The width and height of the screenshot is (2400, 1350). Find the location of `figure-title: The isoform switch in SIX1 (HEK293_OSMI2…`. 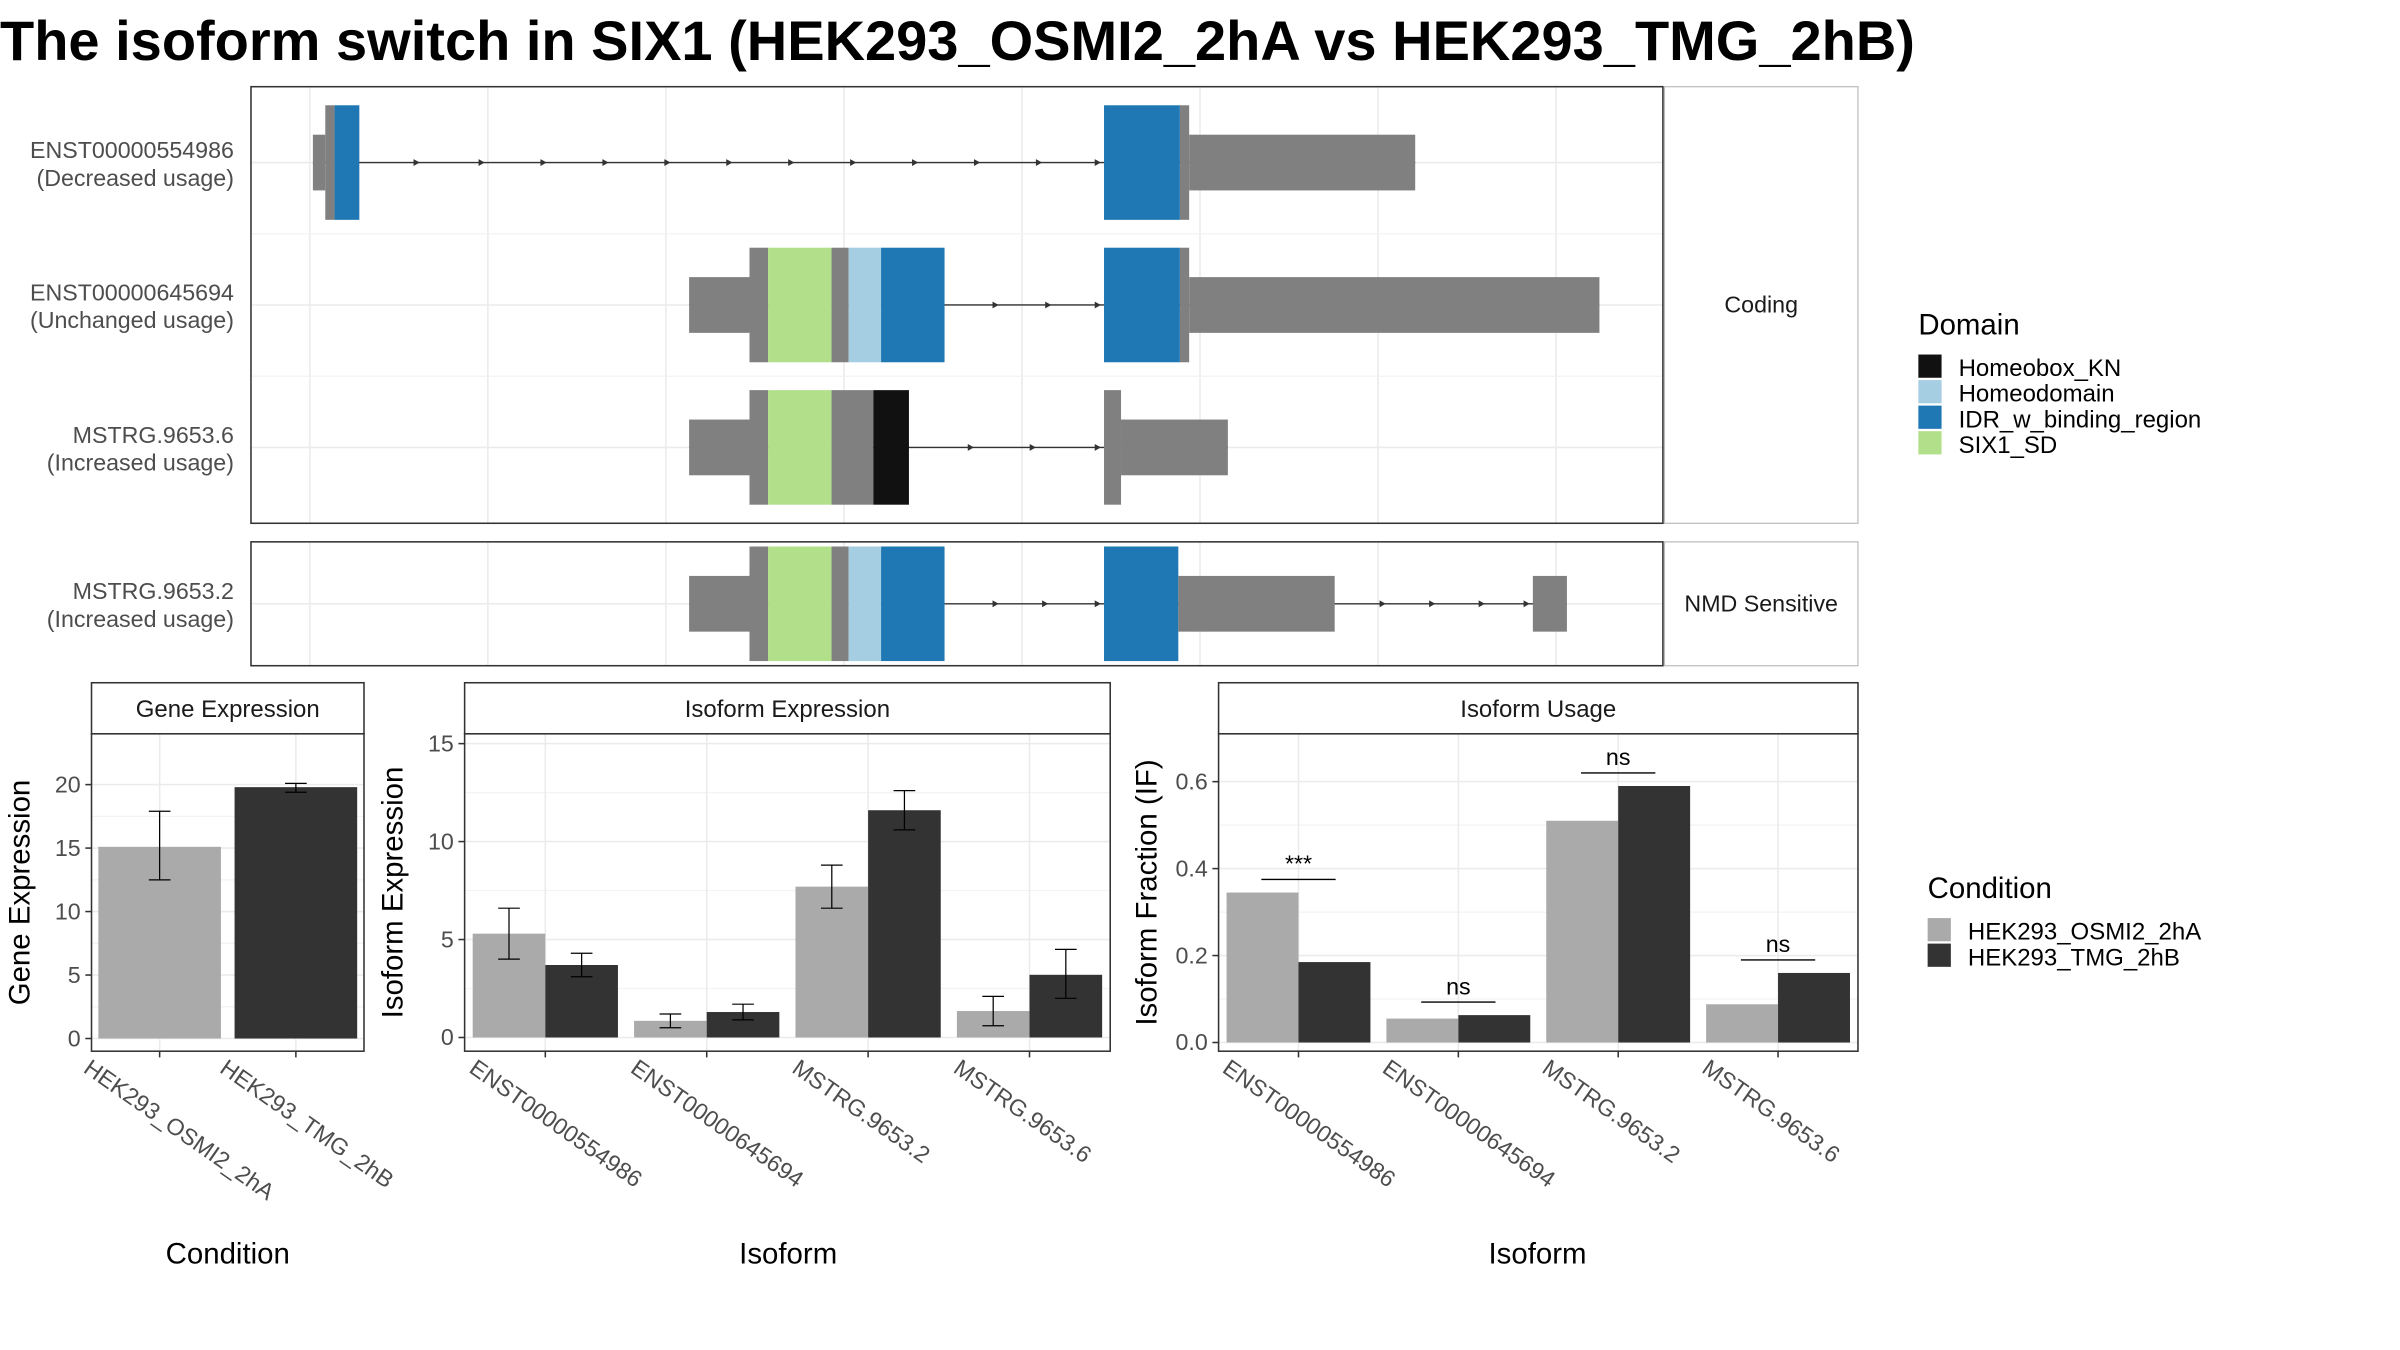

figure-title: The isoform switch in SIX1 (HEK293_OSMI2… is located at coordinates (957, 40).